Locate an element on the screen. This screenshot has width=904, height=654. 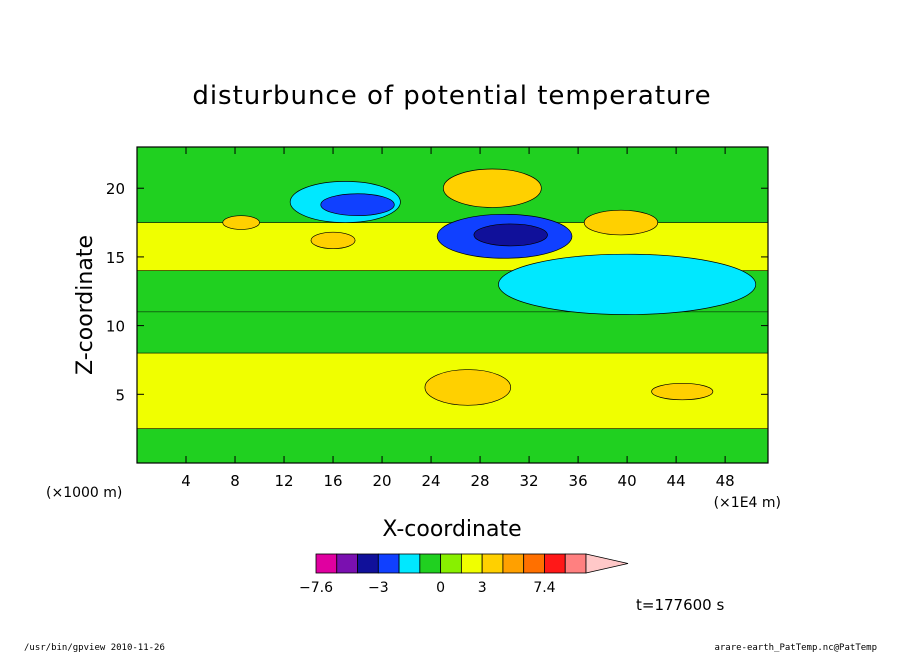
x-tick-label-12: 12 is located at coordinates (283, 481).